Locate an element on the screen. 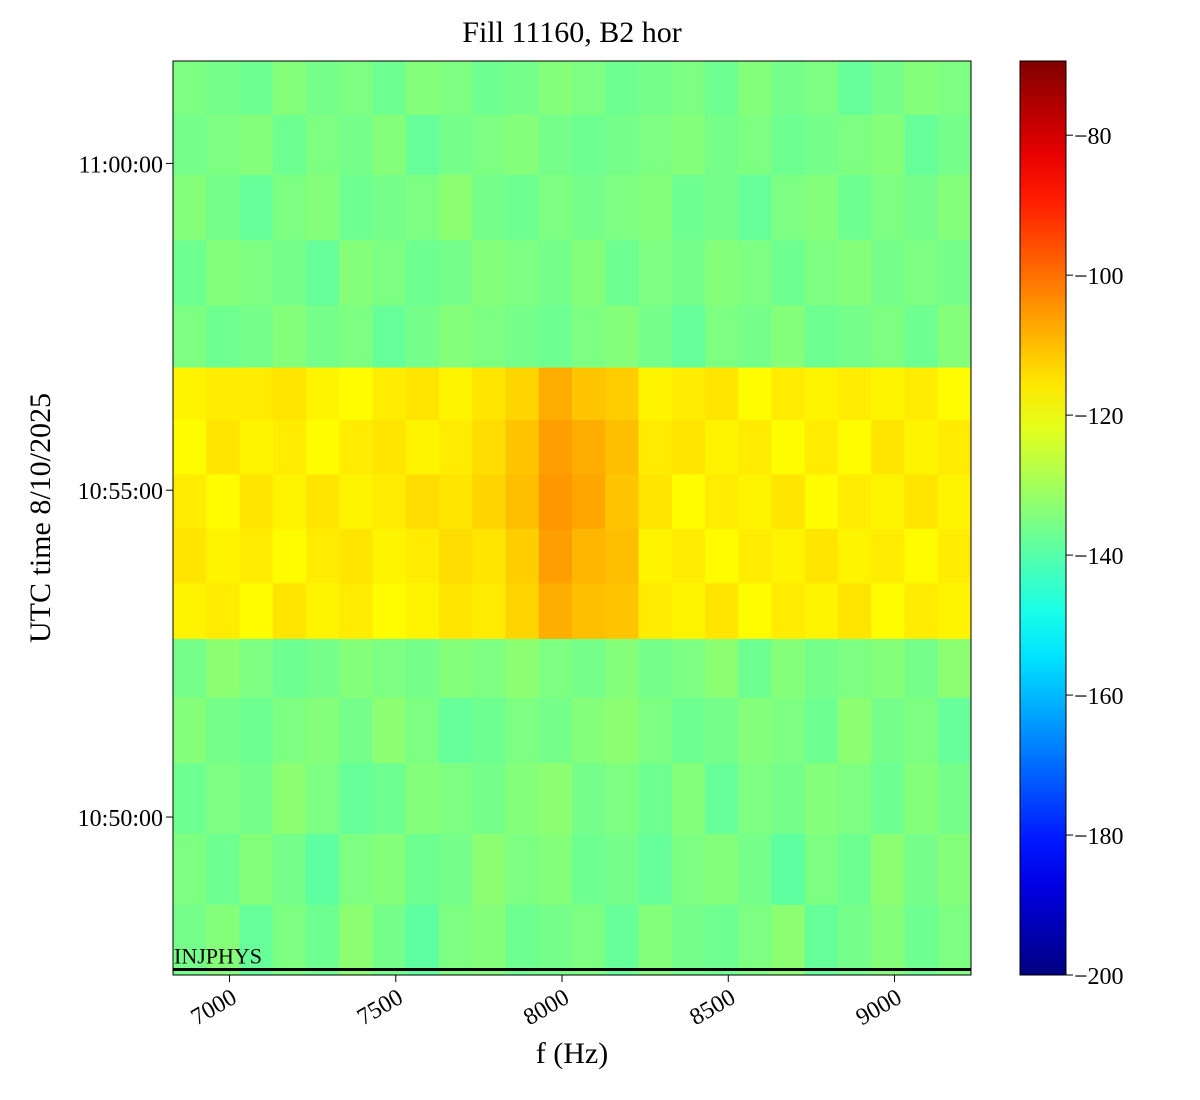  y-tick-label: 10:50:00 is located at coordinates (120, 819).